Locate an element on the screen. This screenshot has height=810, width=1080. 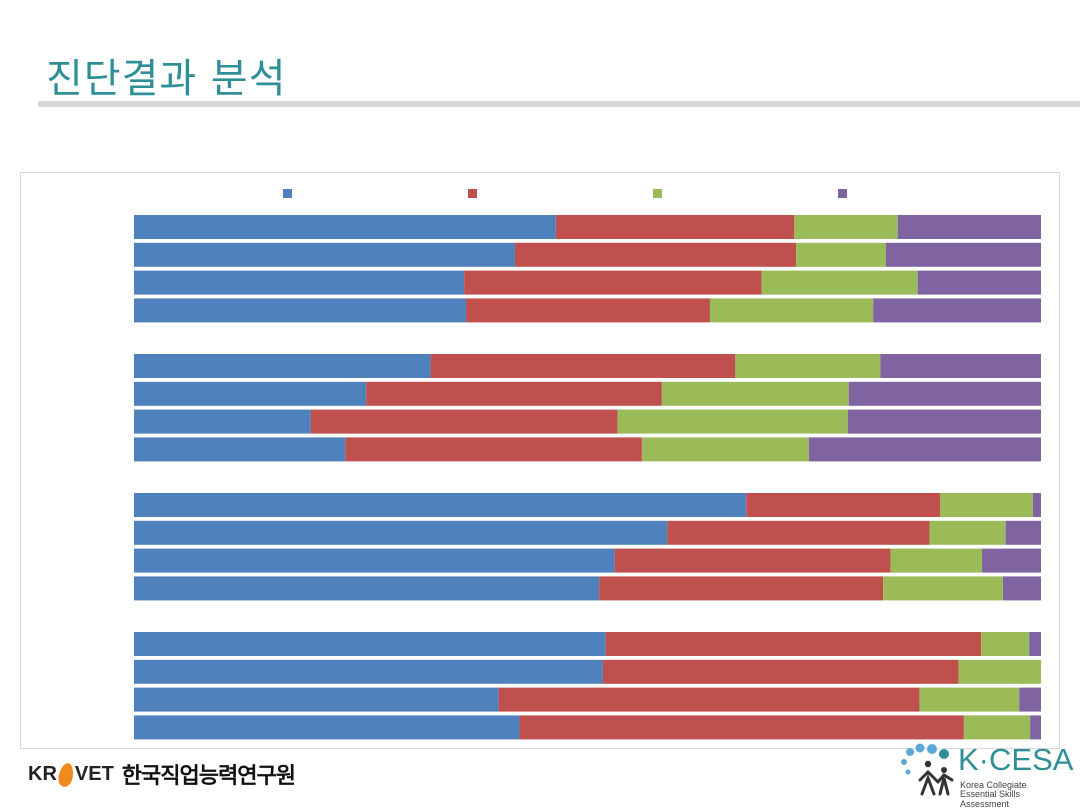
krivet-logo: KR VET 한국직업능력연구원 is located at coordinates (162, 774).